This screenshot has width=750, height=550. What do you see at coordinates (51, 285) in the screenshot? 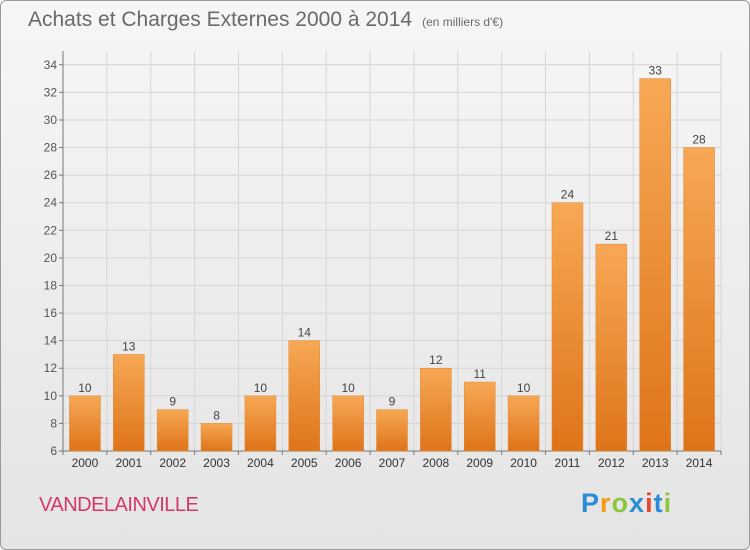
I see `y-tick-label: 18` at bounding box center [51, 285].